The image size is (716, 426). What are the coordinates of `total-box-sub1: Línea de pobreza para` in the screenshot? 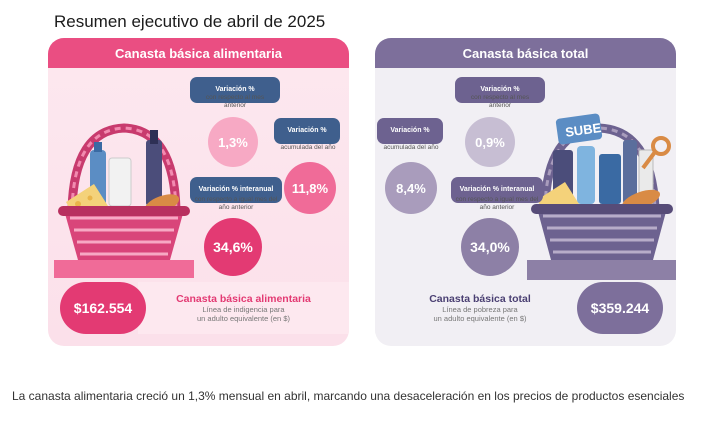 It's located at (480, 309).